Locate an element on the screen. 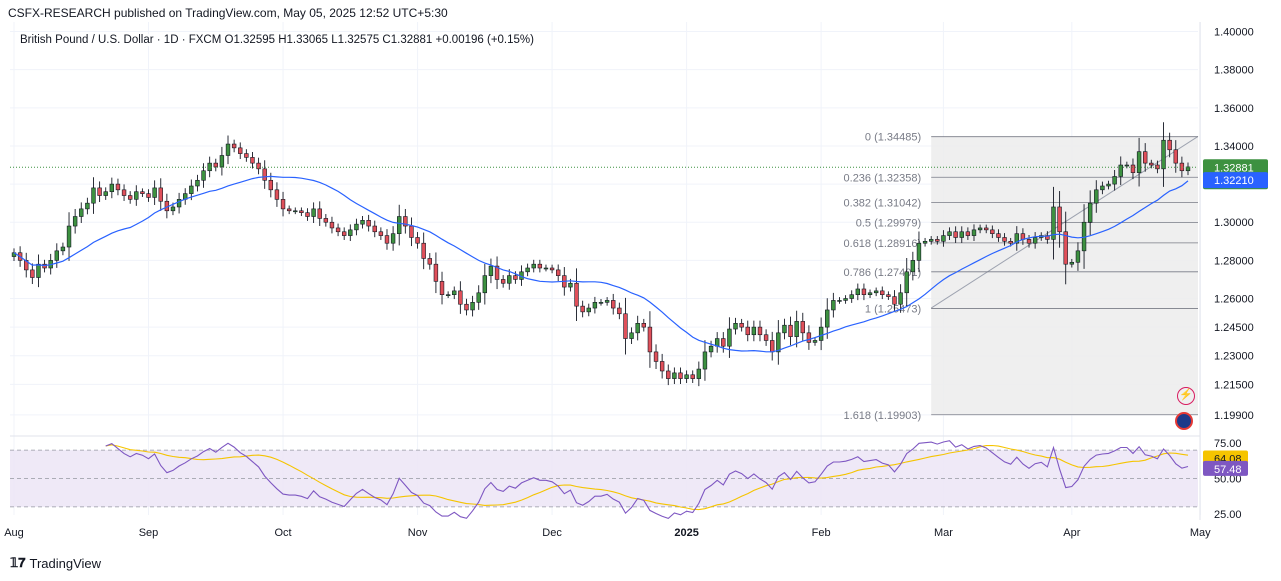 The width and height of the screenshot is (1281, 581). price-tick-label: 1.21500 is located at coordinates (1234, 385).